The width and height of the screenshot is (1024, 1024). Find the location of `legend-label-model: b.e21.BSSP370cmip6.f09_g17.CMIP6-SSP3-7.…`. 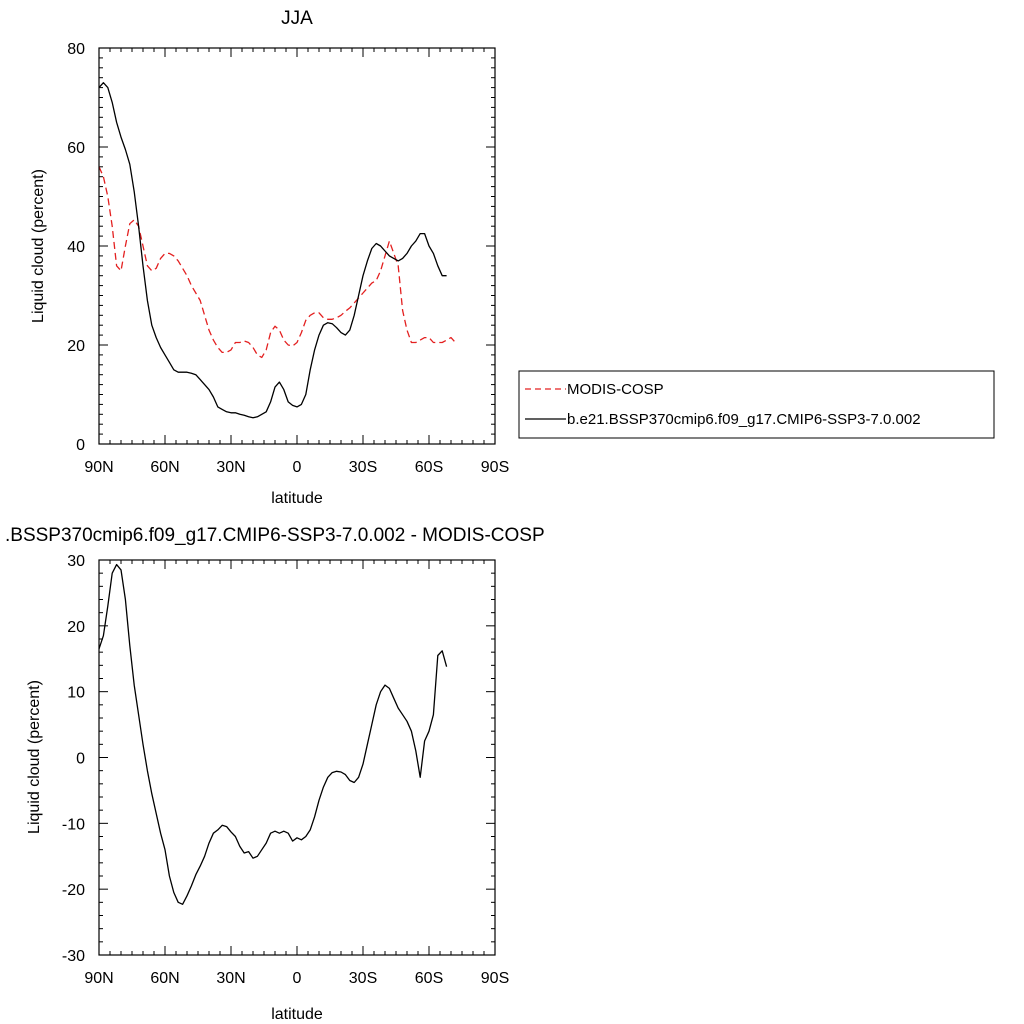

legend-label-model: b.e21.BSSP370cmip6.f09_g17.CMIP6-SSP3-7.… is located at coordinates (744, 419).